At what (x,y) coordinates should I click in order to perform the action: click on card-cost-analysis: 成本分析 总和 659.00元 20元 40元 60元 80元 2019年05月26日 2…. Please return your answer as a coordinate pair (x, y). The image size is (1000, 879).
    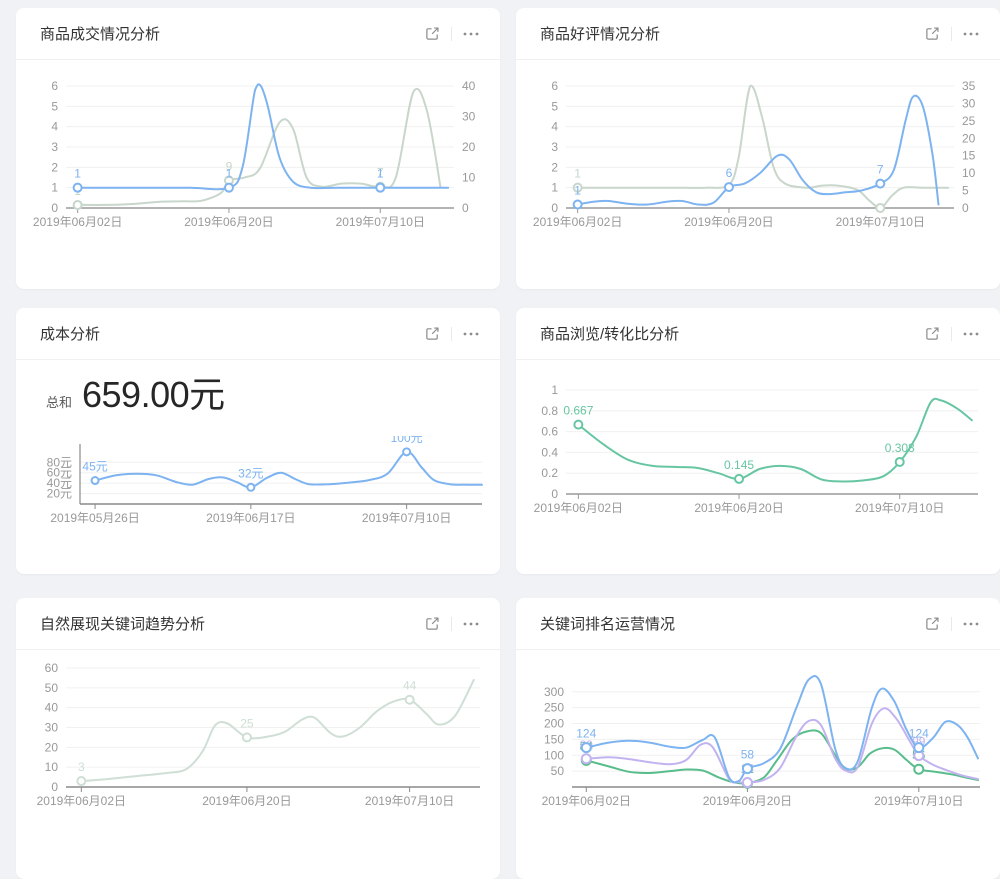
    Looking at the image, I should click on (258, 441).